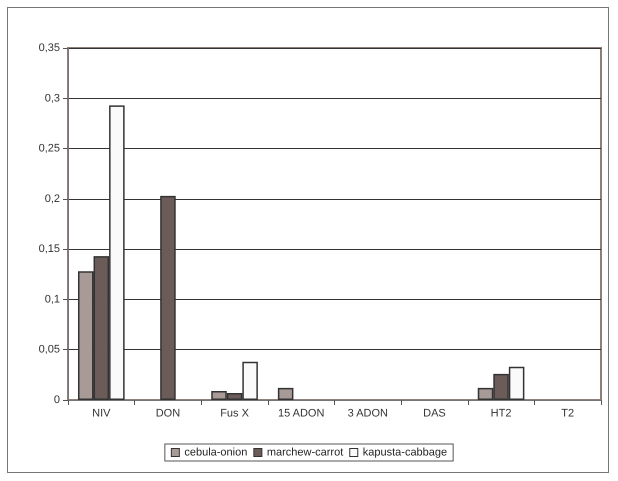  What do you see at coordinates (102, 414) in the screenshot?
I see `x-tick-label: NIV` at bounding box center [102, 414].